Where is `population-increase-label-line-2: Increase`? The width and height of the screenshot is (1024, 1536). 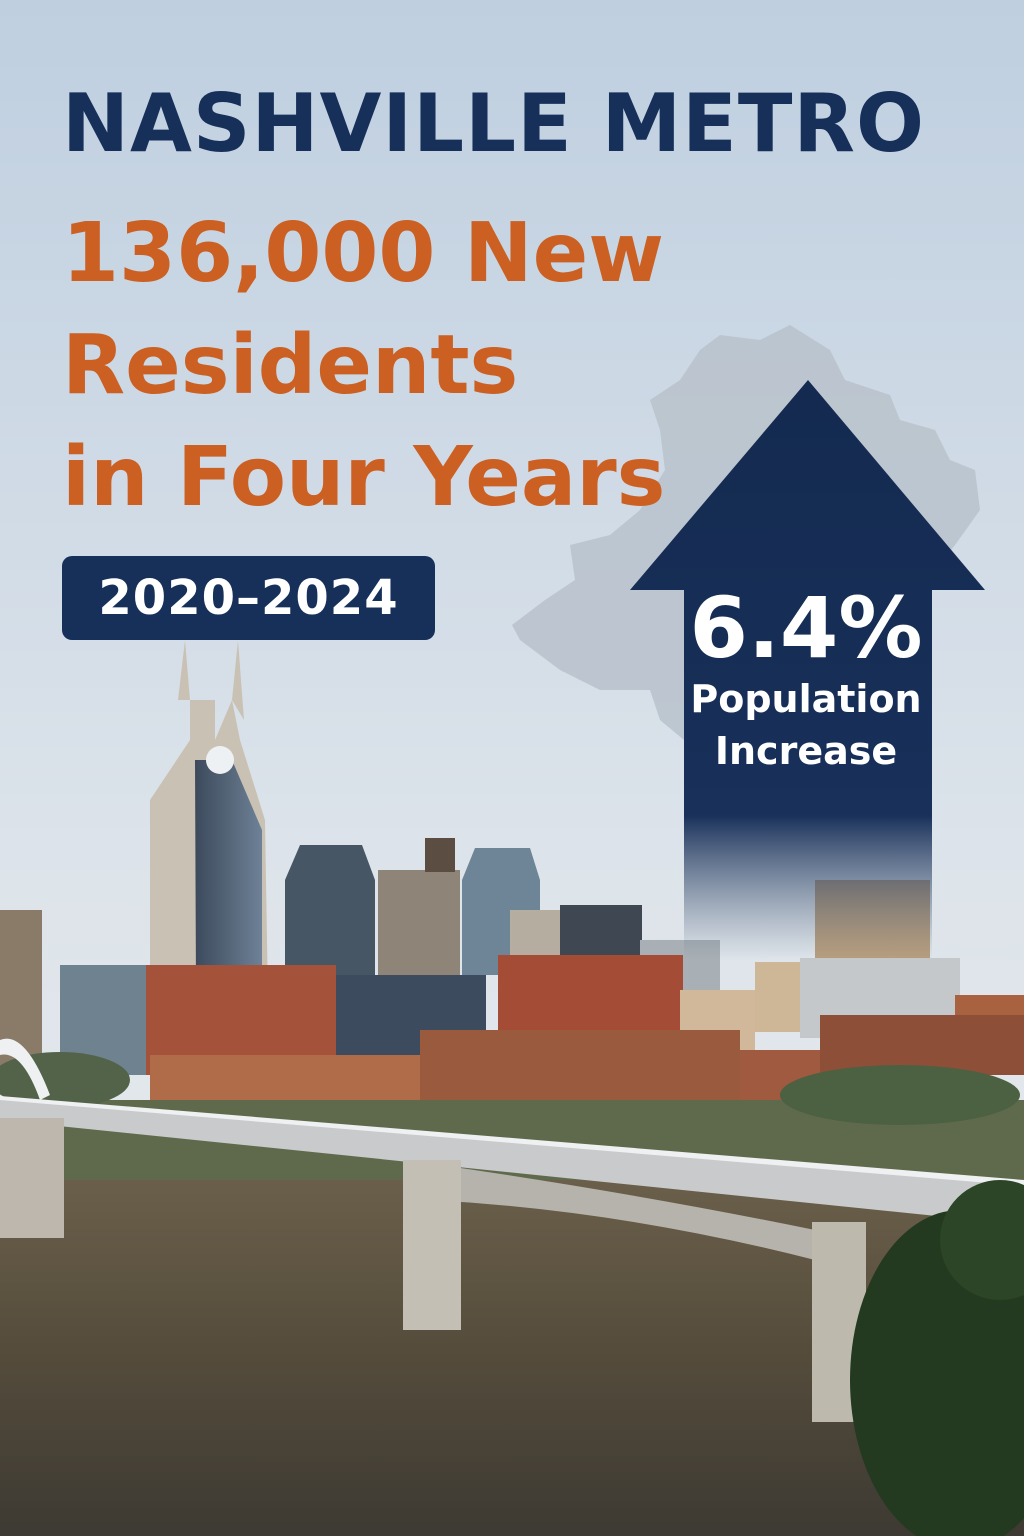
population-increase-label-line-2: Increase is located at coordinates (806, 751).